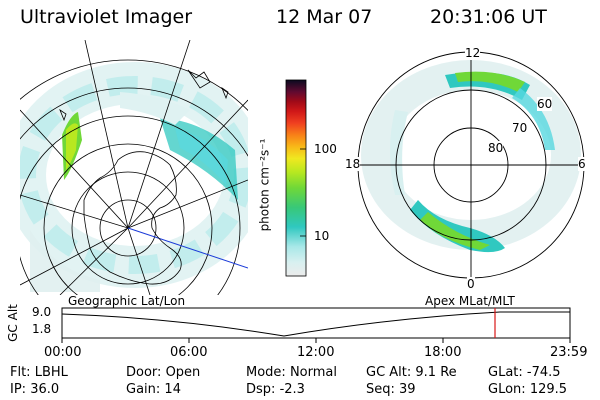 This screenshot has height=400, width=600. I want to click on colorbar-tick-100: 100, so click(325, 149).